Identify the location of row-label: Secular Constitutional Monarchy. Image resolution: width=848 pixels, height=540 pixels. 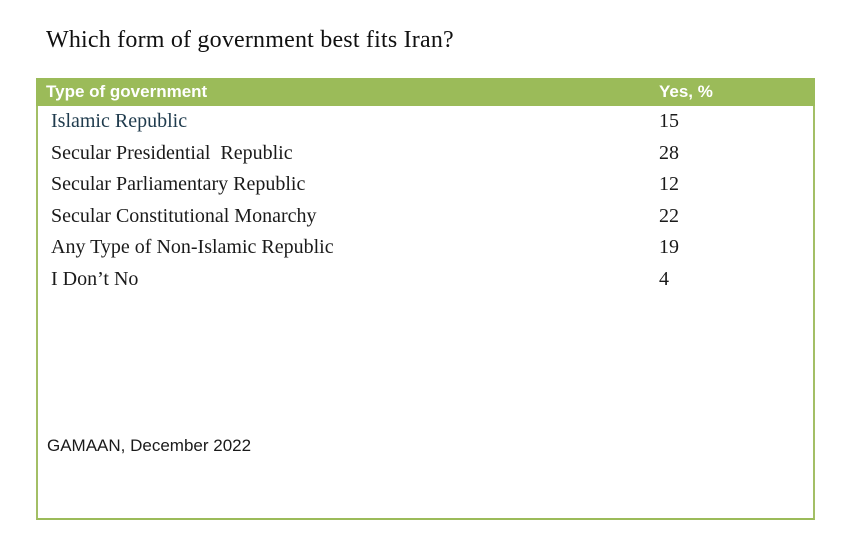
(184, 215).